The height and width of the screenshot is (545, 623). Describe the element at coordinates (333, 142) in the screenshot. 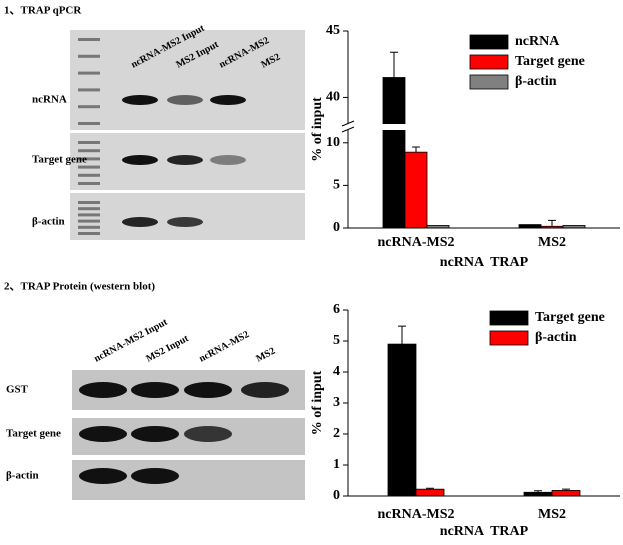

I see `y-tick-label: 10` at that location.